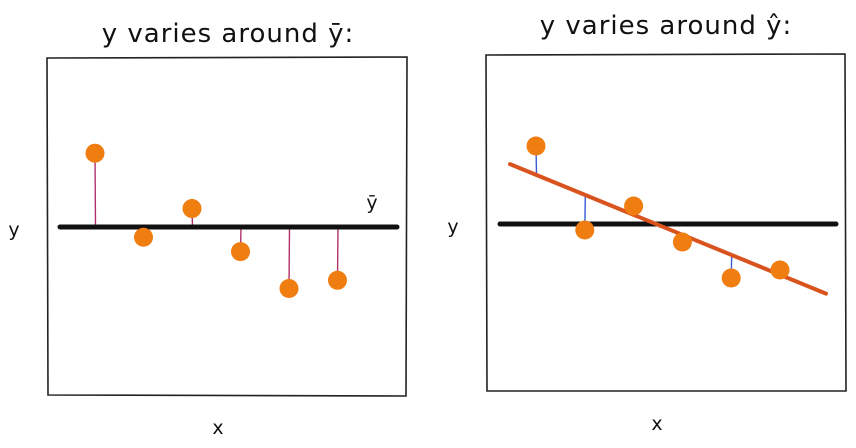 The width and height of the screenshot is (856, 448). I want to click on residual-segments, so click(216, 221).